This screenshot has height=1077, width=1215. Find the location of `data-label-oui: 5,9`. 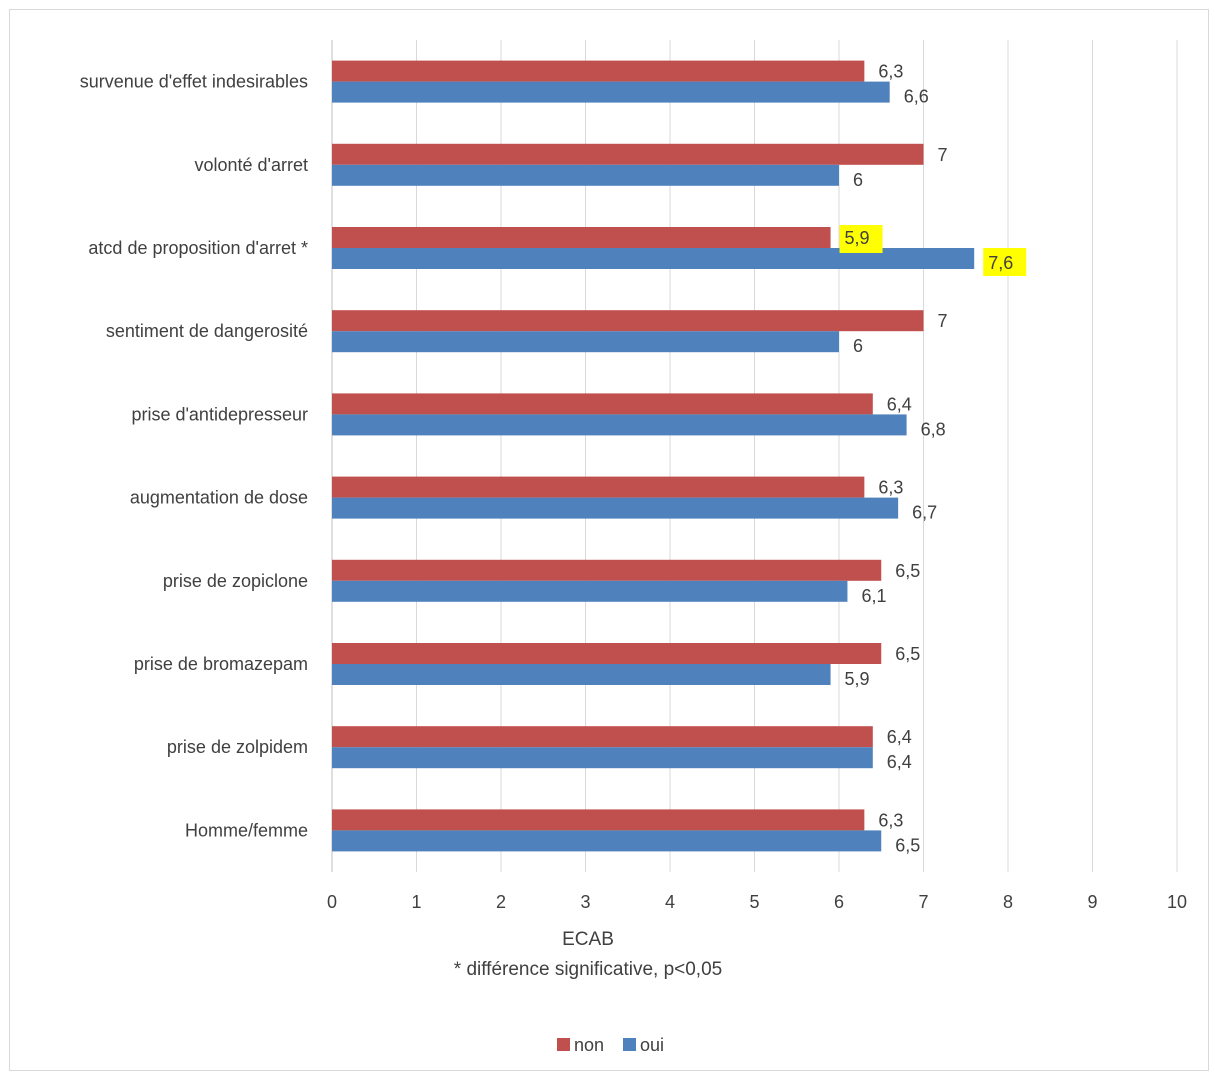

data-label-oui: 5,9 is located at coordinates (857, 679).